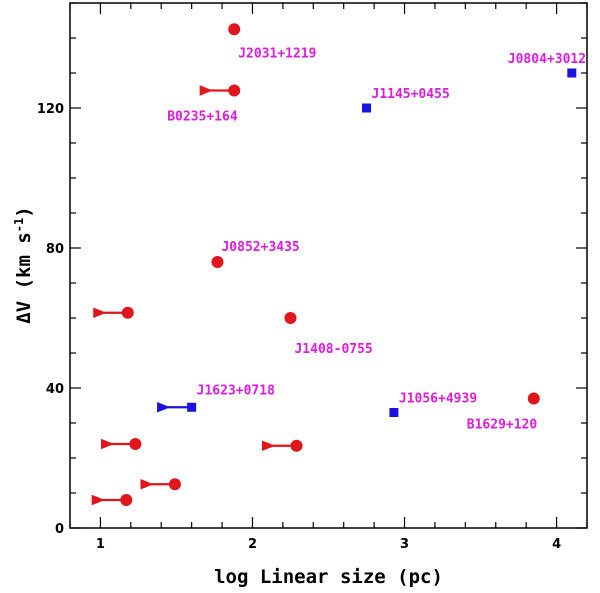  What do you see at coordinates (438, 399) in the screenshot?
I see `point-label: J1056+4939` at bounding box center [438, 399].